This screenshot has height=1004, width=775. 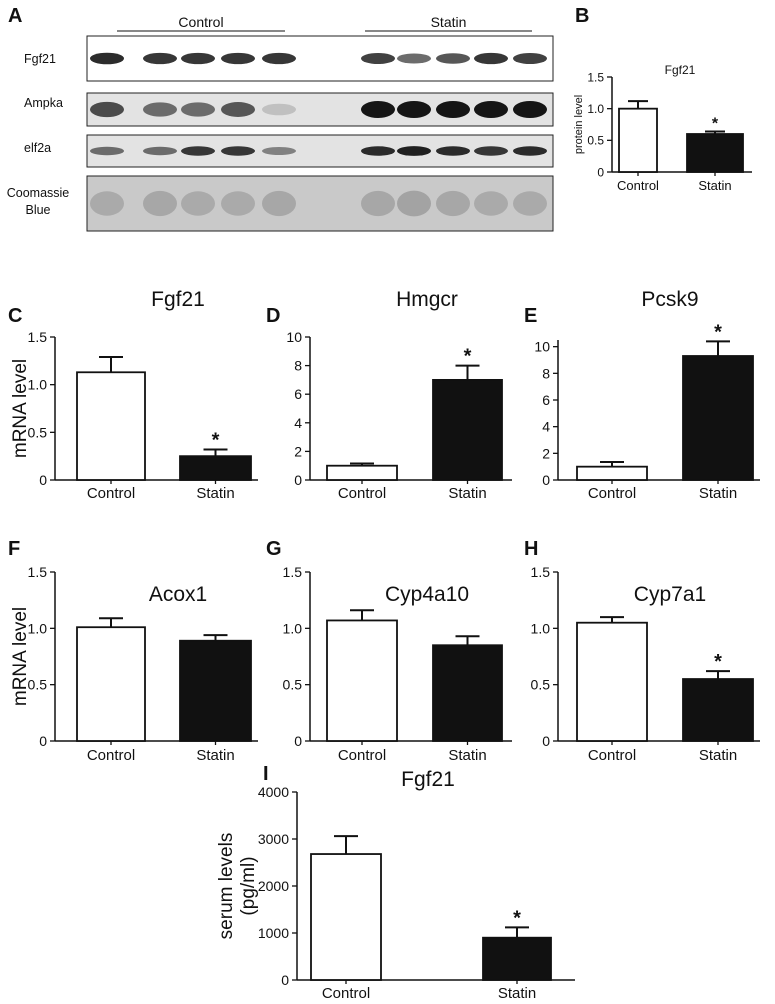 What do you see at coordinates (248, 885) in the screenshot?
I see `y-axis-label: (pg/ml)` at bounding box center [248, 885].